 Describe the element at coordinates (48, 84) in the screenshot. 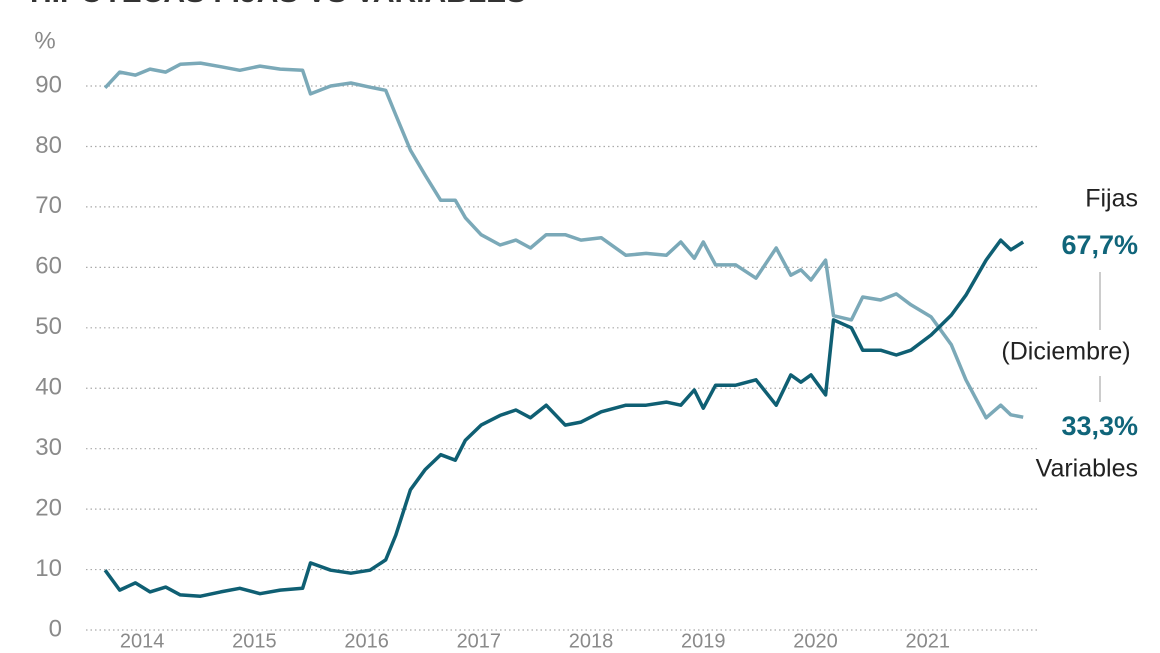

I see `y-tick-label: 90` at that location.